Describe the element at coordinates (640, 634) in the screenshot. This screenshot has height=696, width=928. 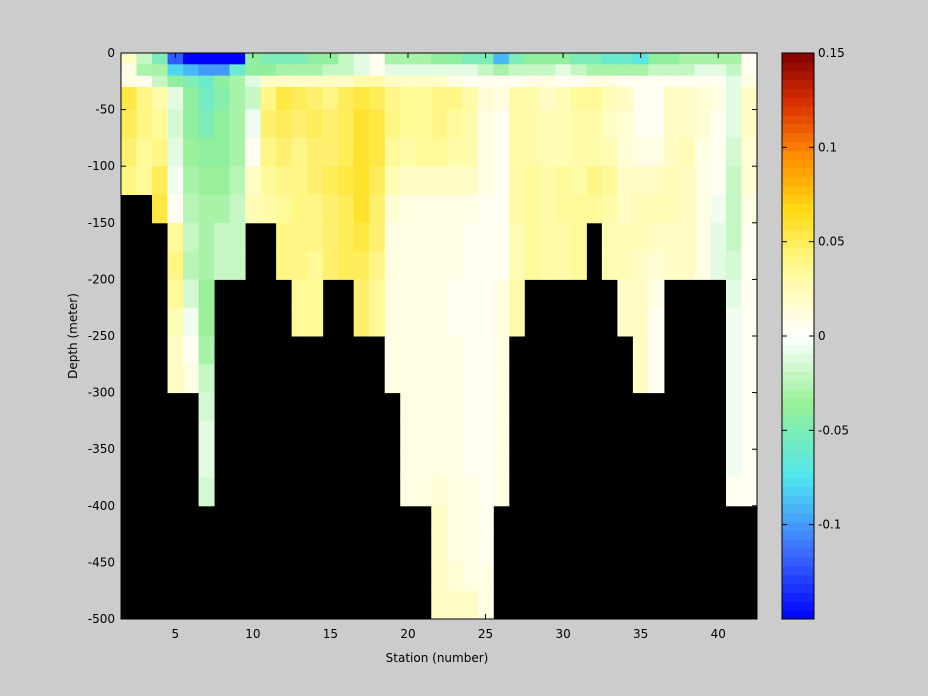
I see `x-tick-label: 35` at that location.